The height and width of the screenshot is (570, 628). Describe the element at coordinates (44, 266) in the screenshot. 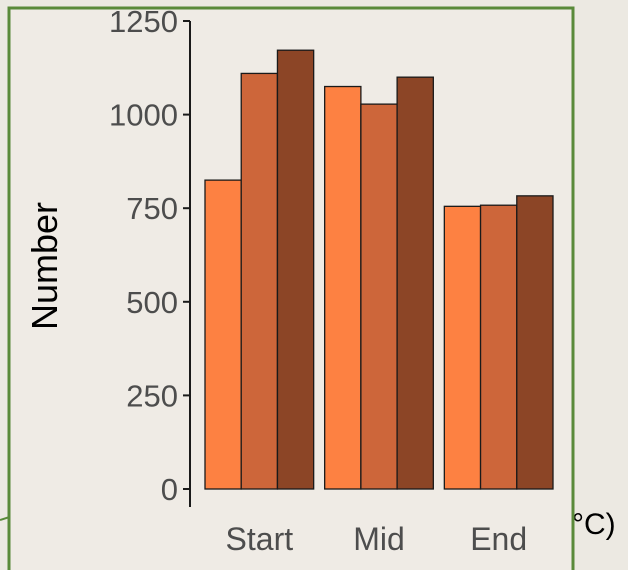

I see `y-axis-title: Number` at that location.